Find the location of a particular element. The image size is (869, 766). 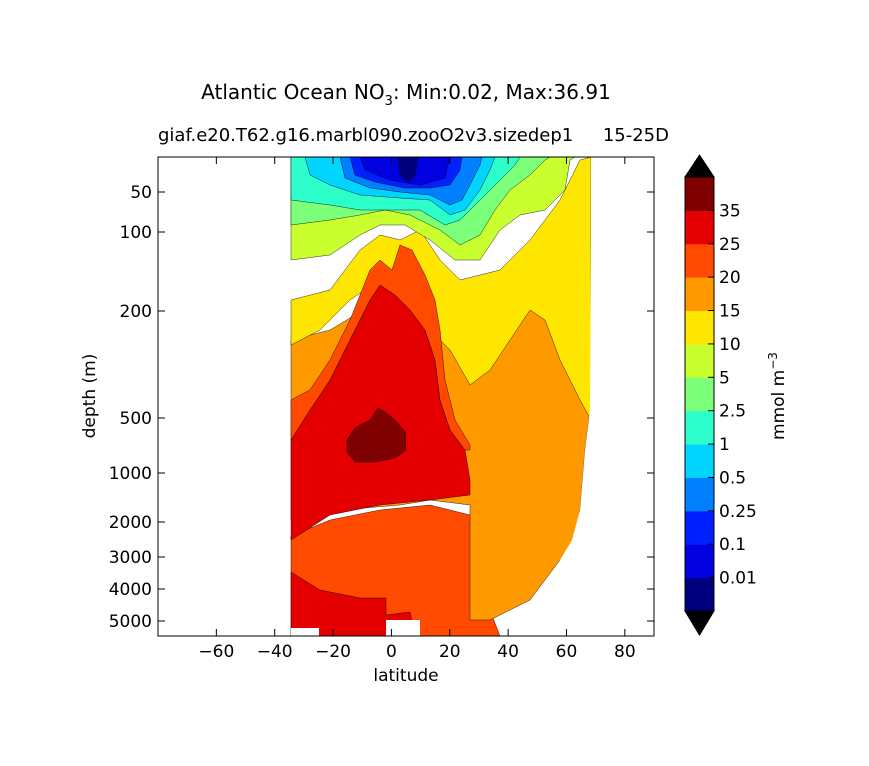

colorbar-tick-label: 2.5 is located at coordinates (732, 412).